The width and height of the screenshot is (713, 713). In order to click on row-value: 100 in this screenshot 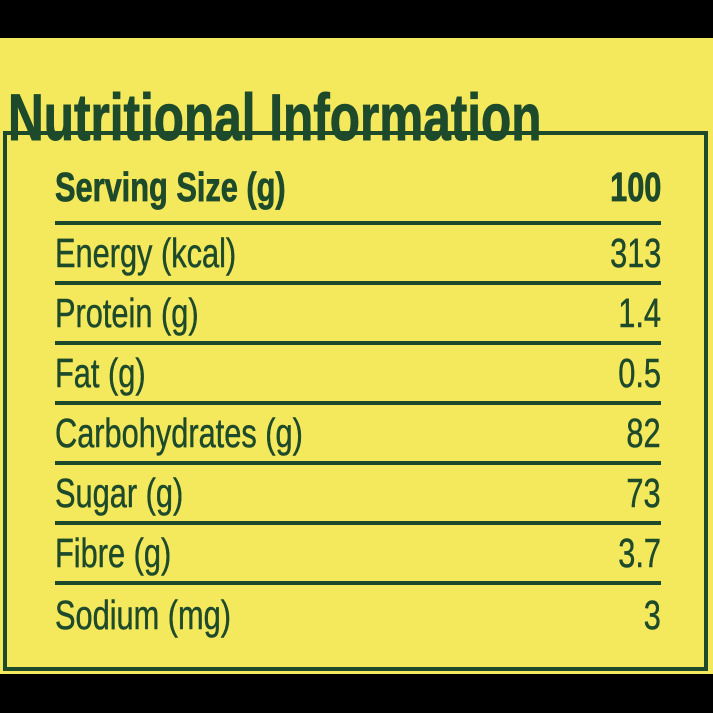, I will do `click(635, 186)`.